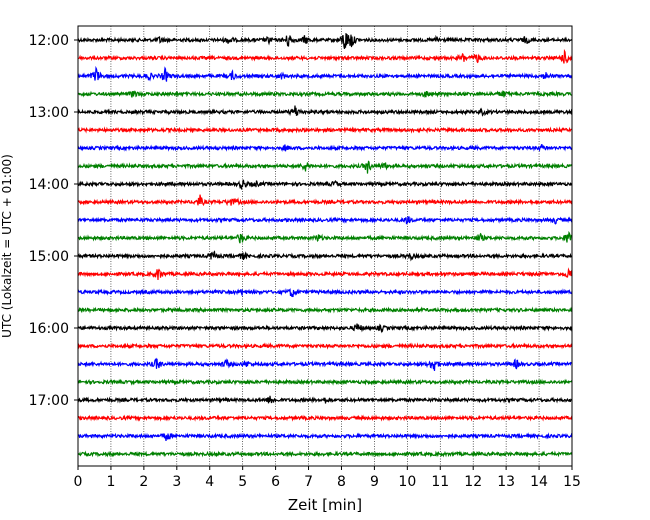 The width and height of the screenshot is (650, 520). Describe the element at coordinates (209, 482) in the screenshot. I see `x-tick-label: 4` at that location.